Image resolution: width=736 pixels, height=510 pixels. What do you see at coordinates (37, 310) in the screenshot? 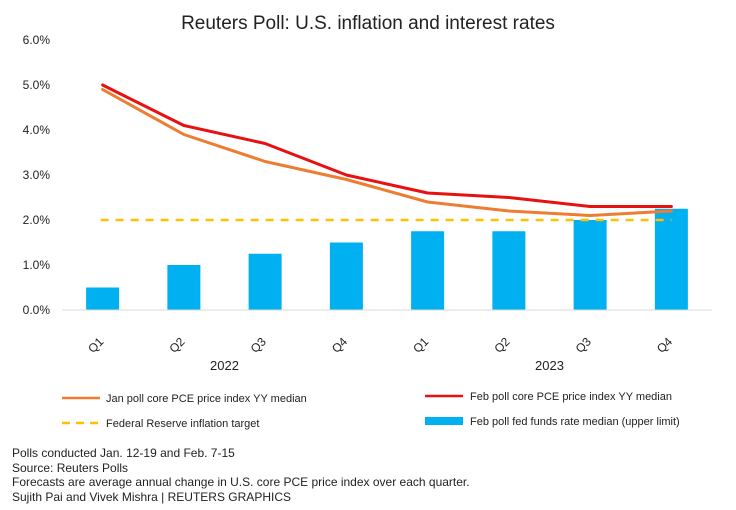
I see `y-tick-label: 0.0%` at bounding box center [37, 310].